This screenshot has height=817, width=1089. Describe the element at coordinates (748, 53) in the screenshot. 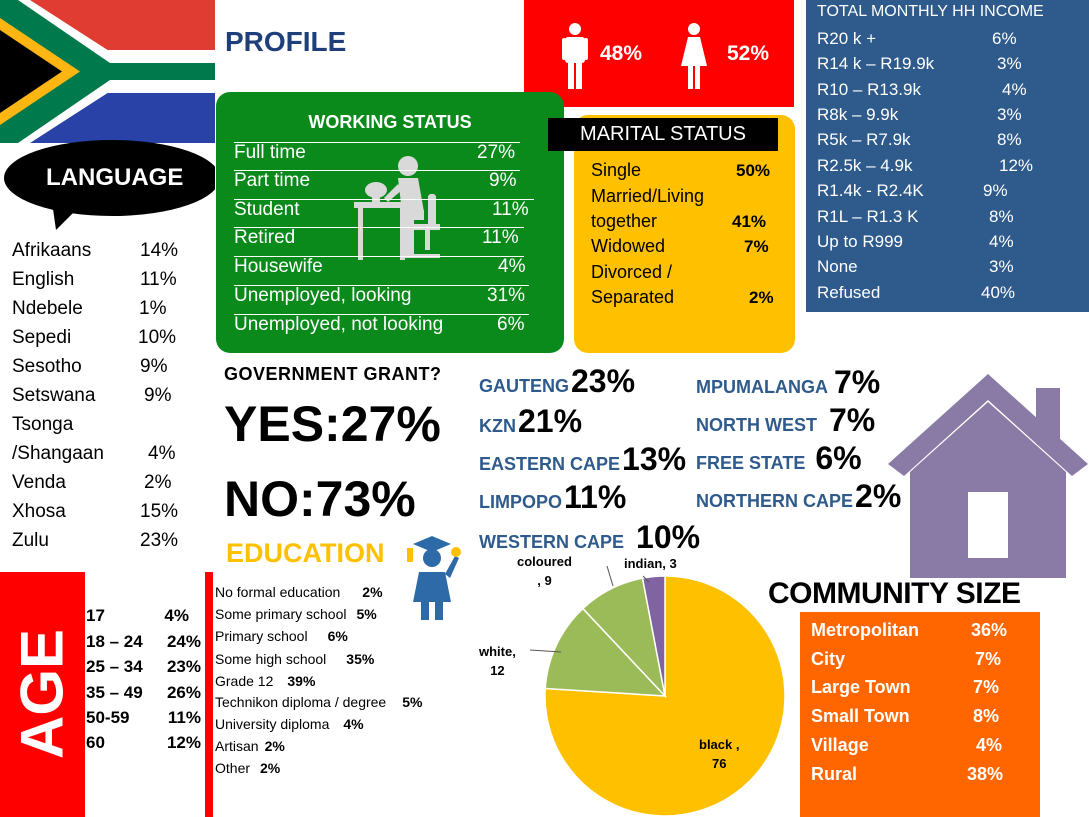

I see `female-percentage: 52%` at that location.